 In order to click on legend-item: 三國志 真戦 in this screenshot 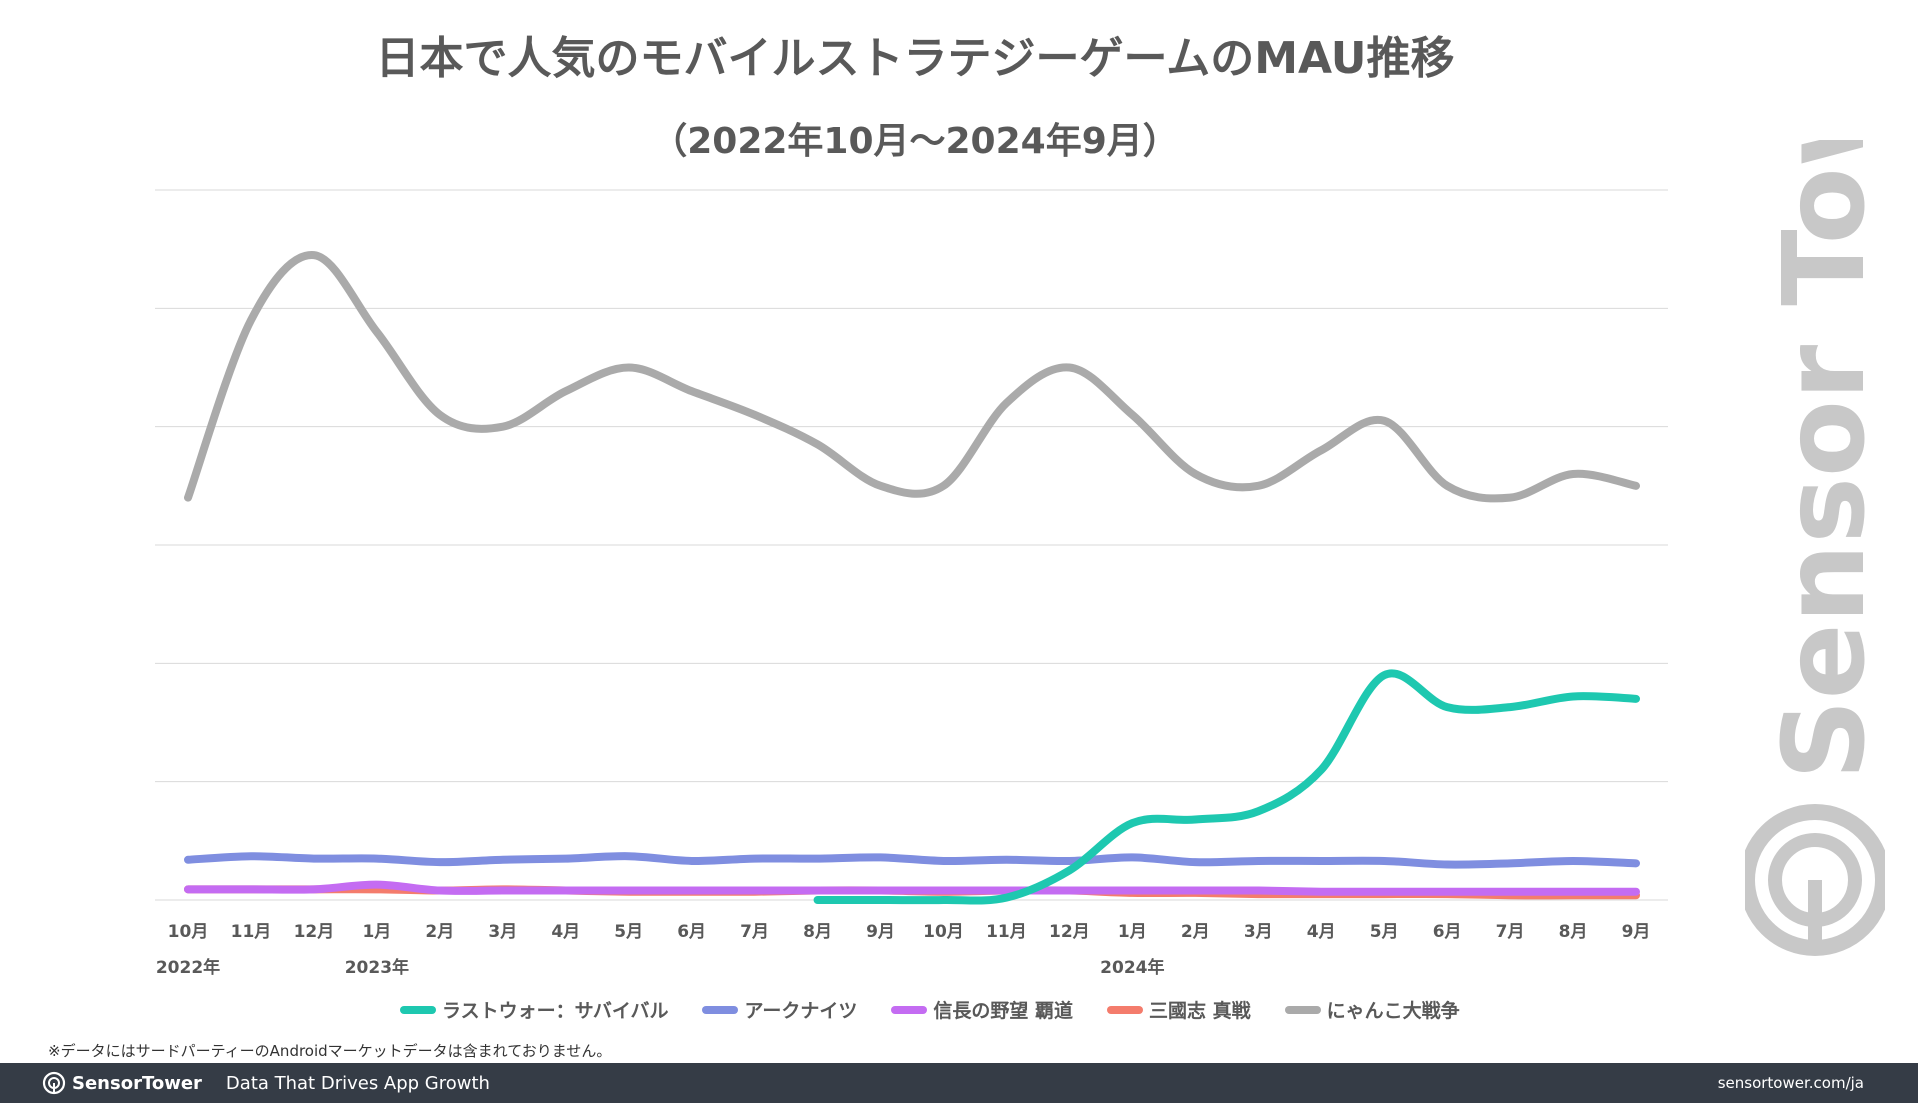, I will do `click(1178, 1009)`.